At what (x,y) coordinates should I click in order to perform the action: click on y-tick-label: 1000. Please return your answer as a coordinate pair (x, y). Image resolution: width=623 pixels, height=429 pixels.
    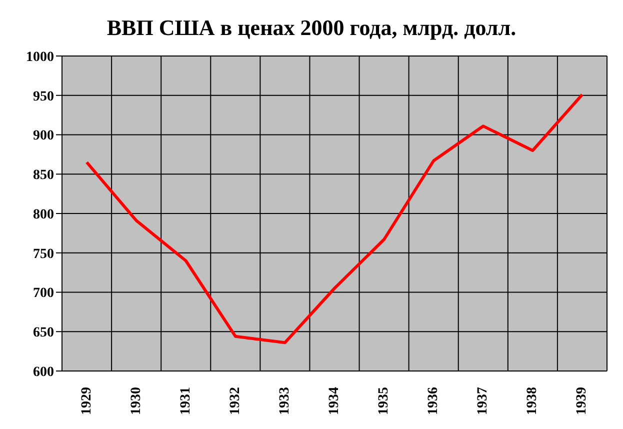
    Looking at the image, I should click on (40, 57).